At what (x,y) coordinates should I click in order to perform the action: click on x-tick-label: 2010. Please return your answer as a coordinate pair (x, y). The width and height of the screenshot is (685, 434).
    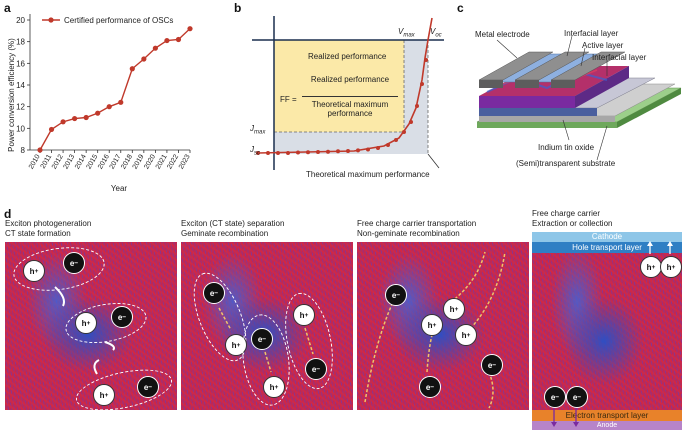
    Looking at the image, I should click on (35, 161).